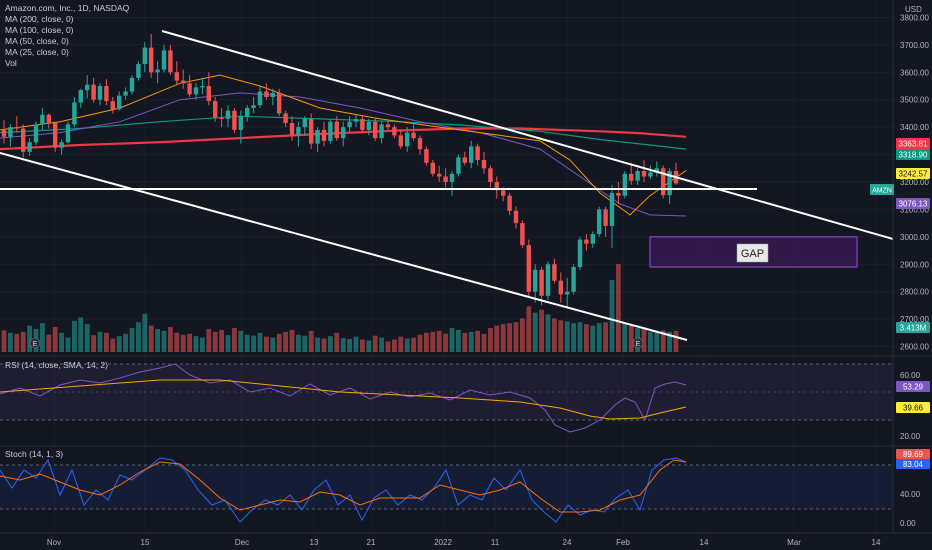 This screenshot has width=932, height=550. Describe the element at coordinates (876, 542) in the screenshot. I see `time-label-14-mar: 14` at that location.